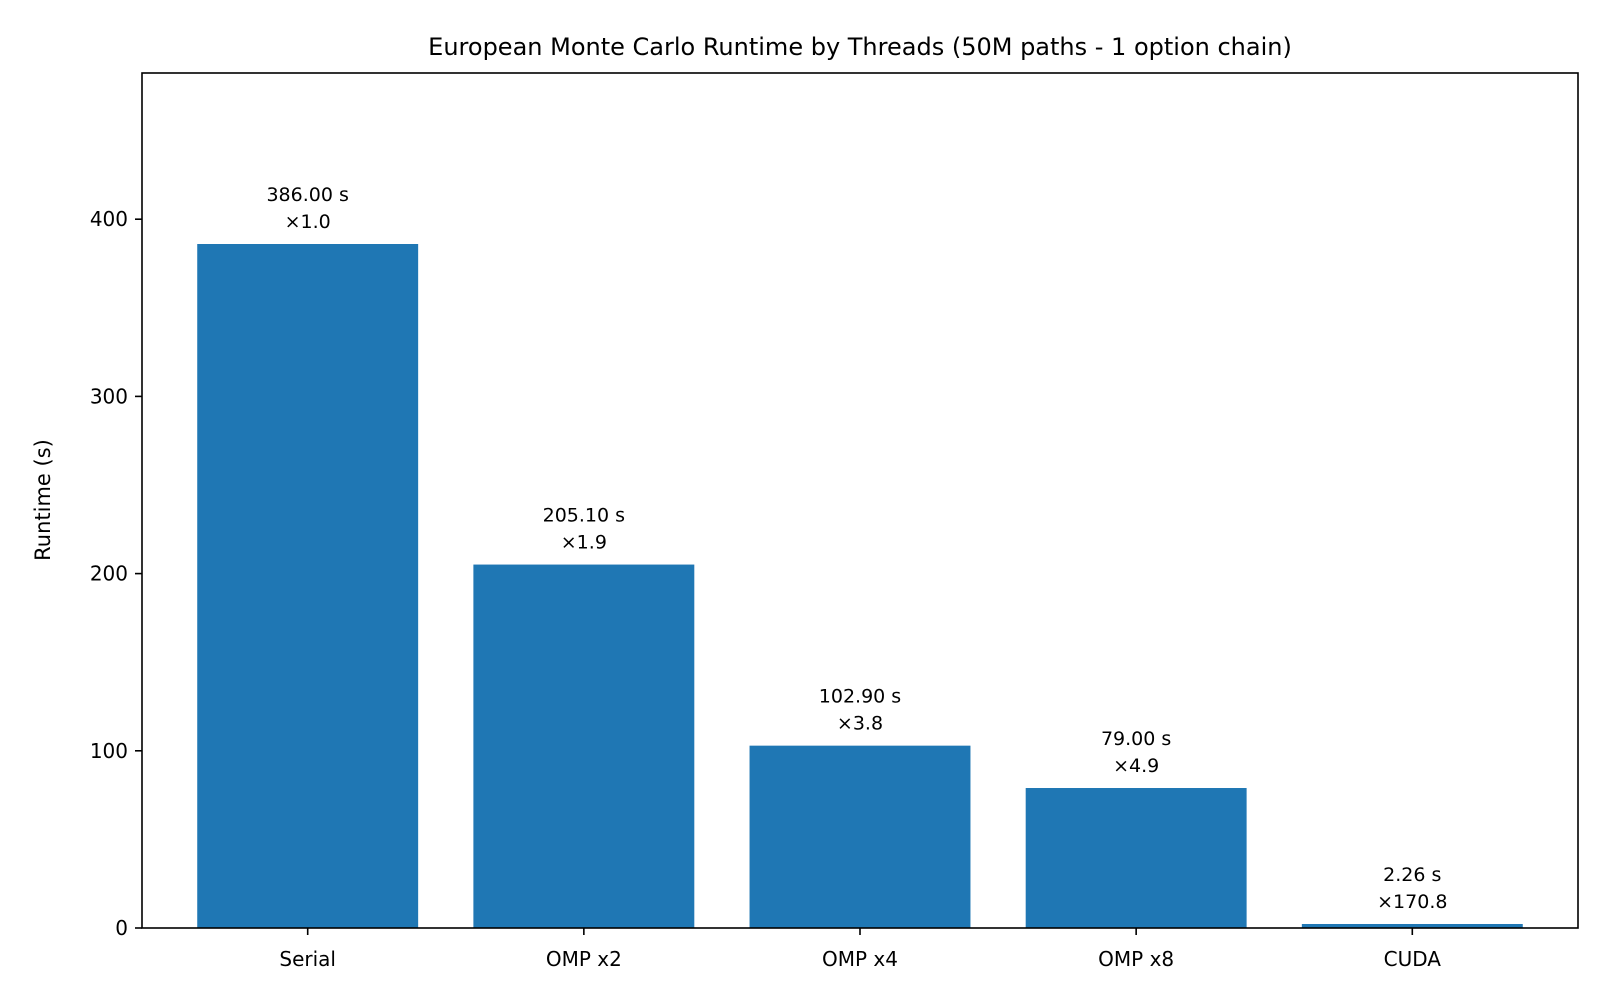  I want to click on bar-omp-x4, so click(860, 836).